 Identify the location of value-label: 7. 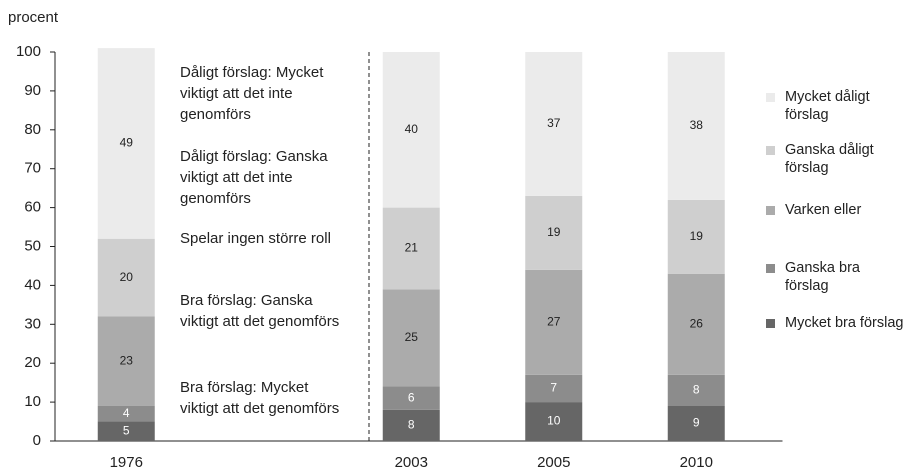
(553, 388).